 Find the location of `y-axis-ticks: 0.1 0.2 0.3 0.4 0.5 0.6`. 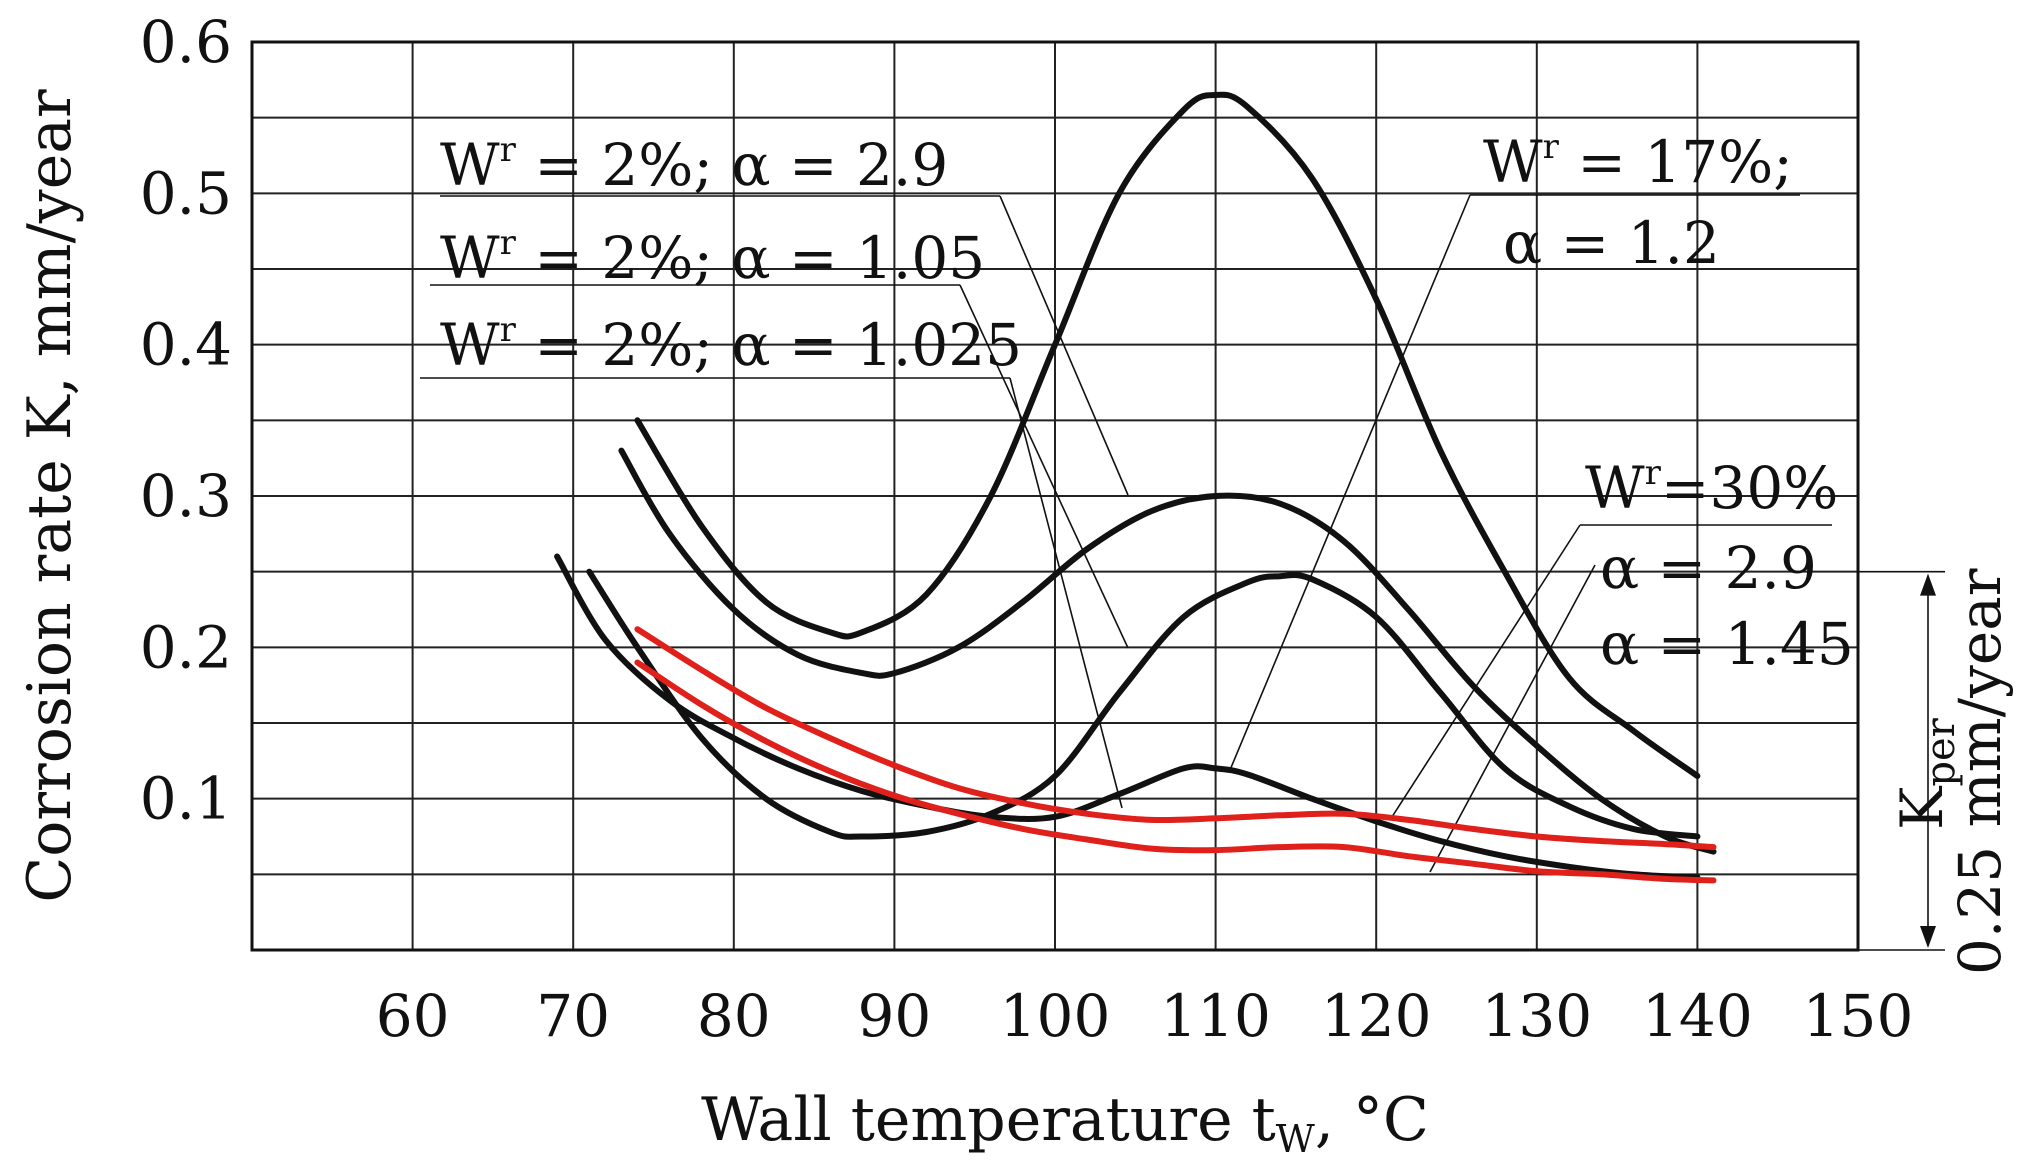

y-axis-ticks: 0.1 0.2 0.3 0.4 0.5 0.6 is located at coordinates (186, 420).